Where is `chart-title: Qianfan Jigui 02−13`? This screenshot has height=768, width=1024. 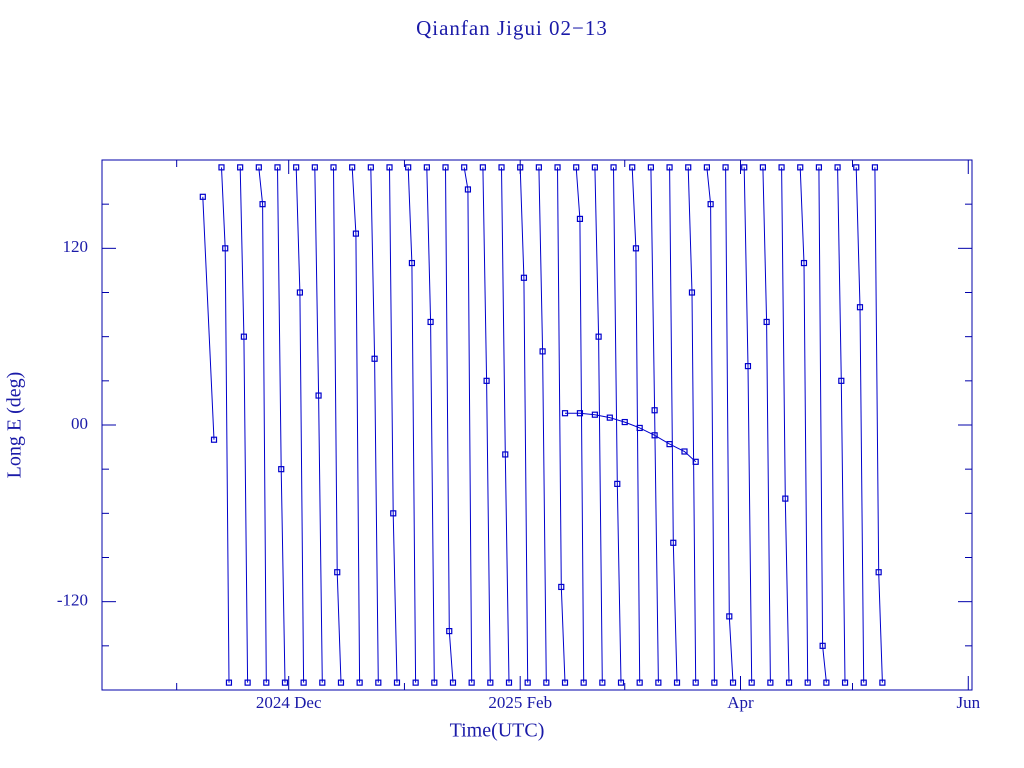
chart-title: Qianfan Jigui 02−13 is located at coordinates (512, 28).